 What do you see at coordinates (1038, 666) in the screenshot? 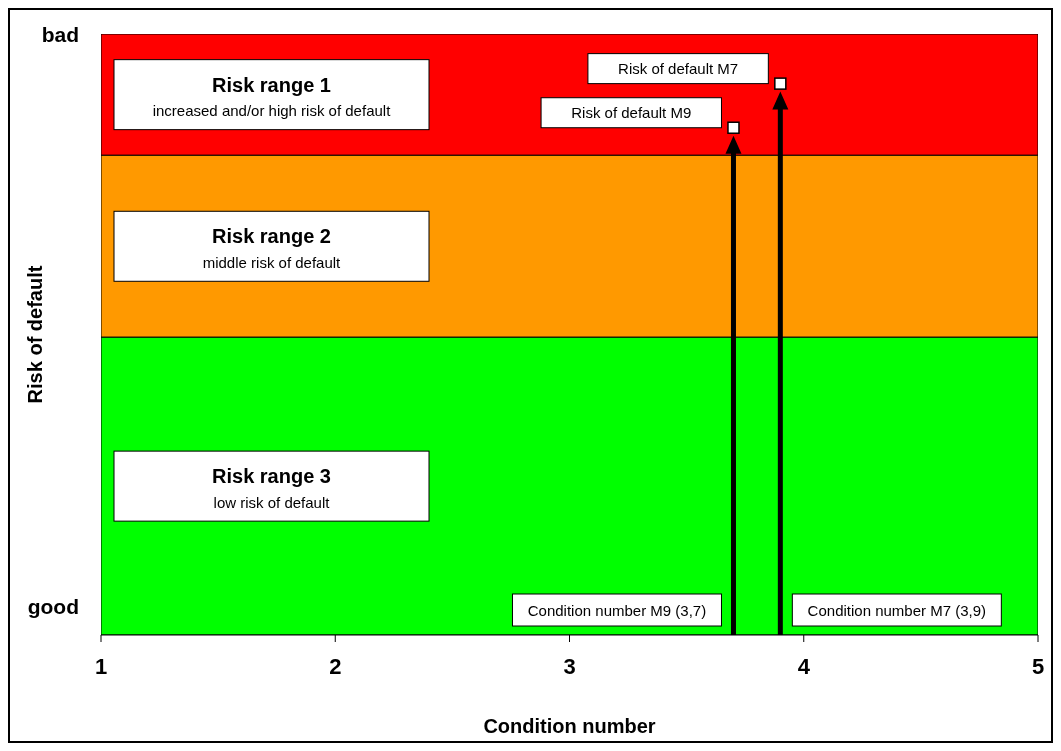
I see `x-tick-label: 5` at bounding box center [1038, 666].